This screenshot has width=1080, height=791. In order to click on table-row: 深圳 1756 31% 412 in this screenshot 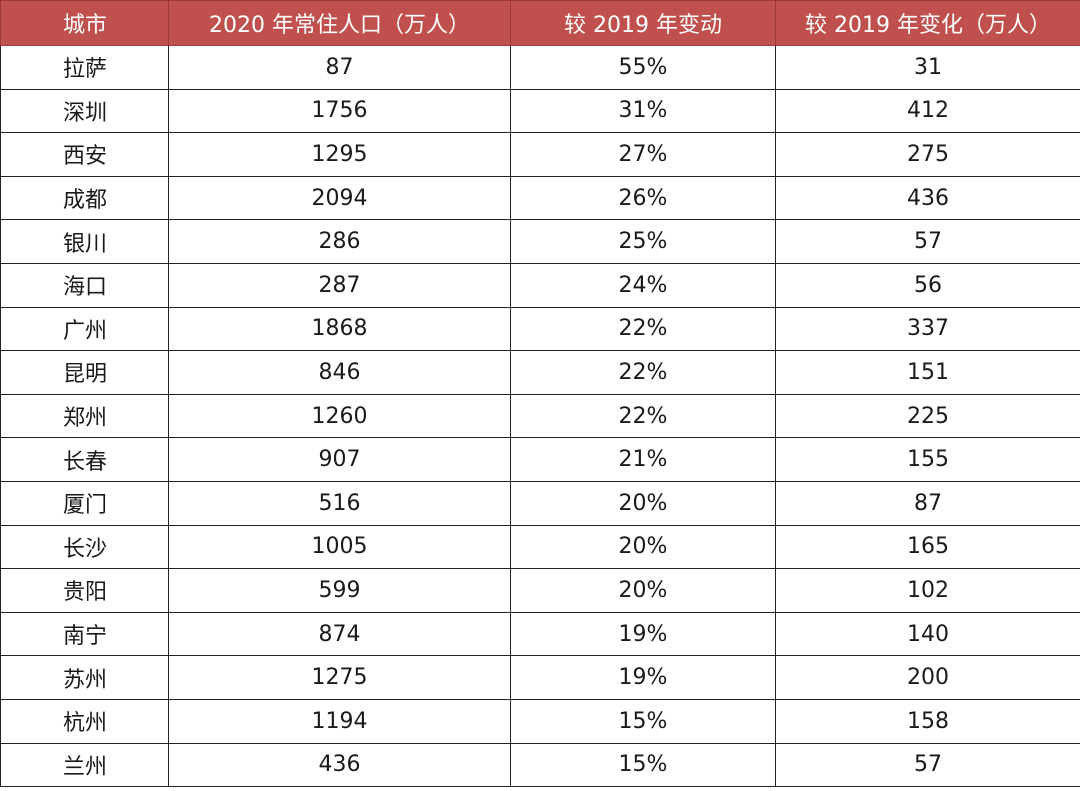, I will do `click(540, 111)`.